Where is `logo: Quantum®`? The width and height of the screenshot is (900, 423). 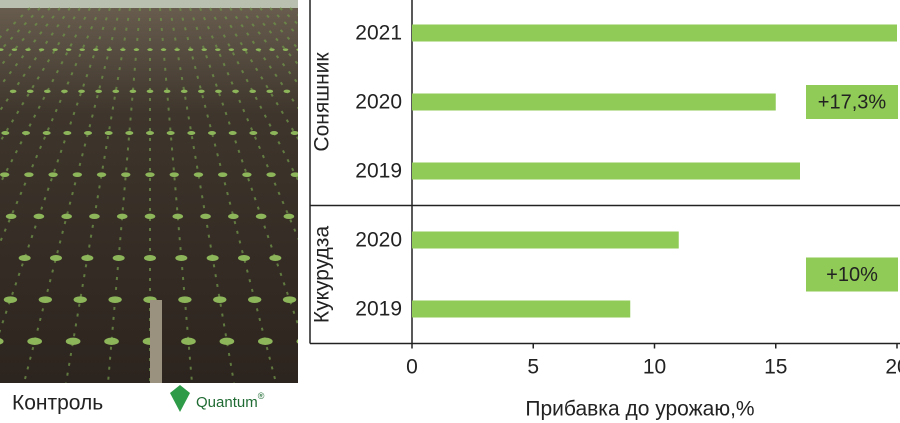
logo: Quantum® is located at coordinates (217, 398).